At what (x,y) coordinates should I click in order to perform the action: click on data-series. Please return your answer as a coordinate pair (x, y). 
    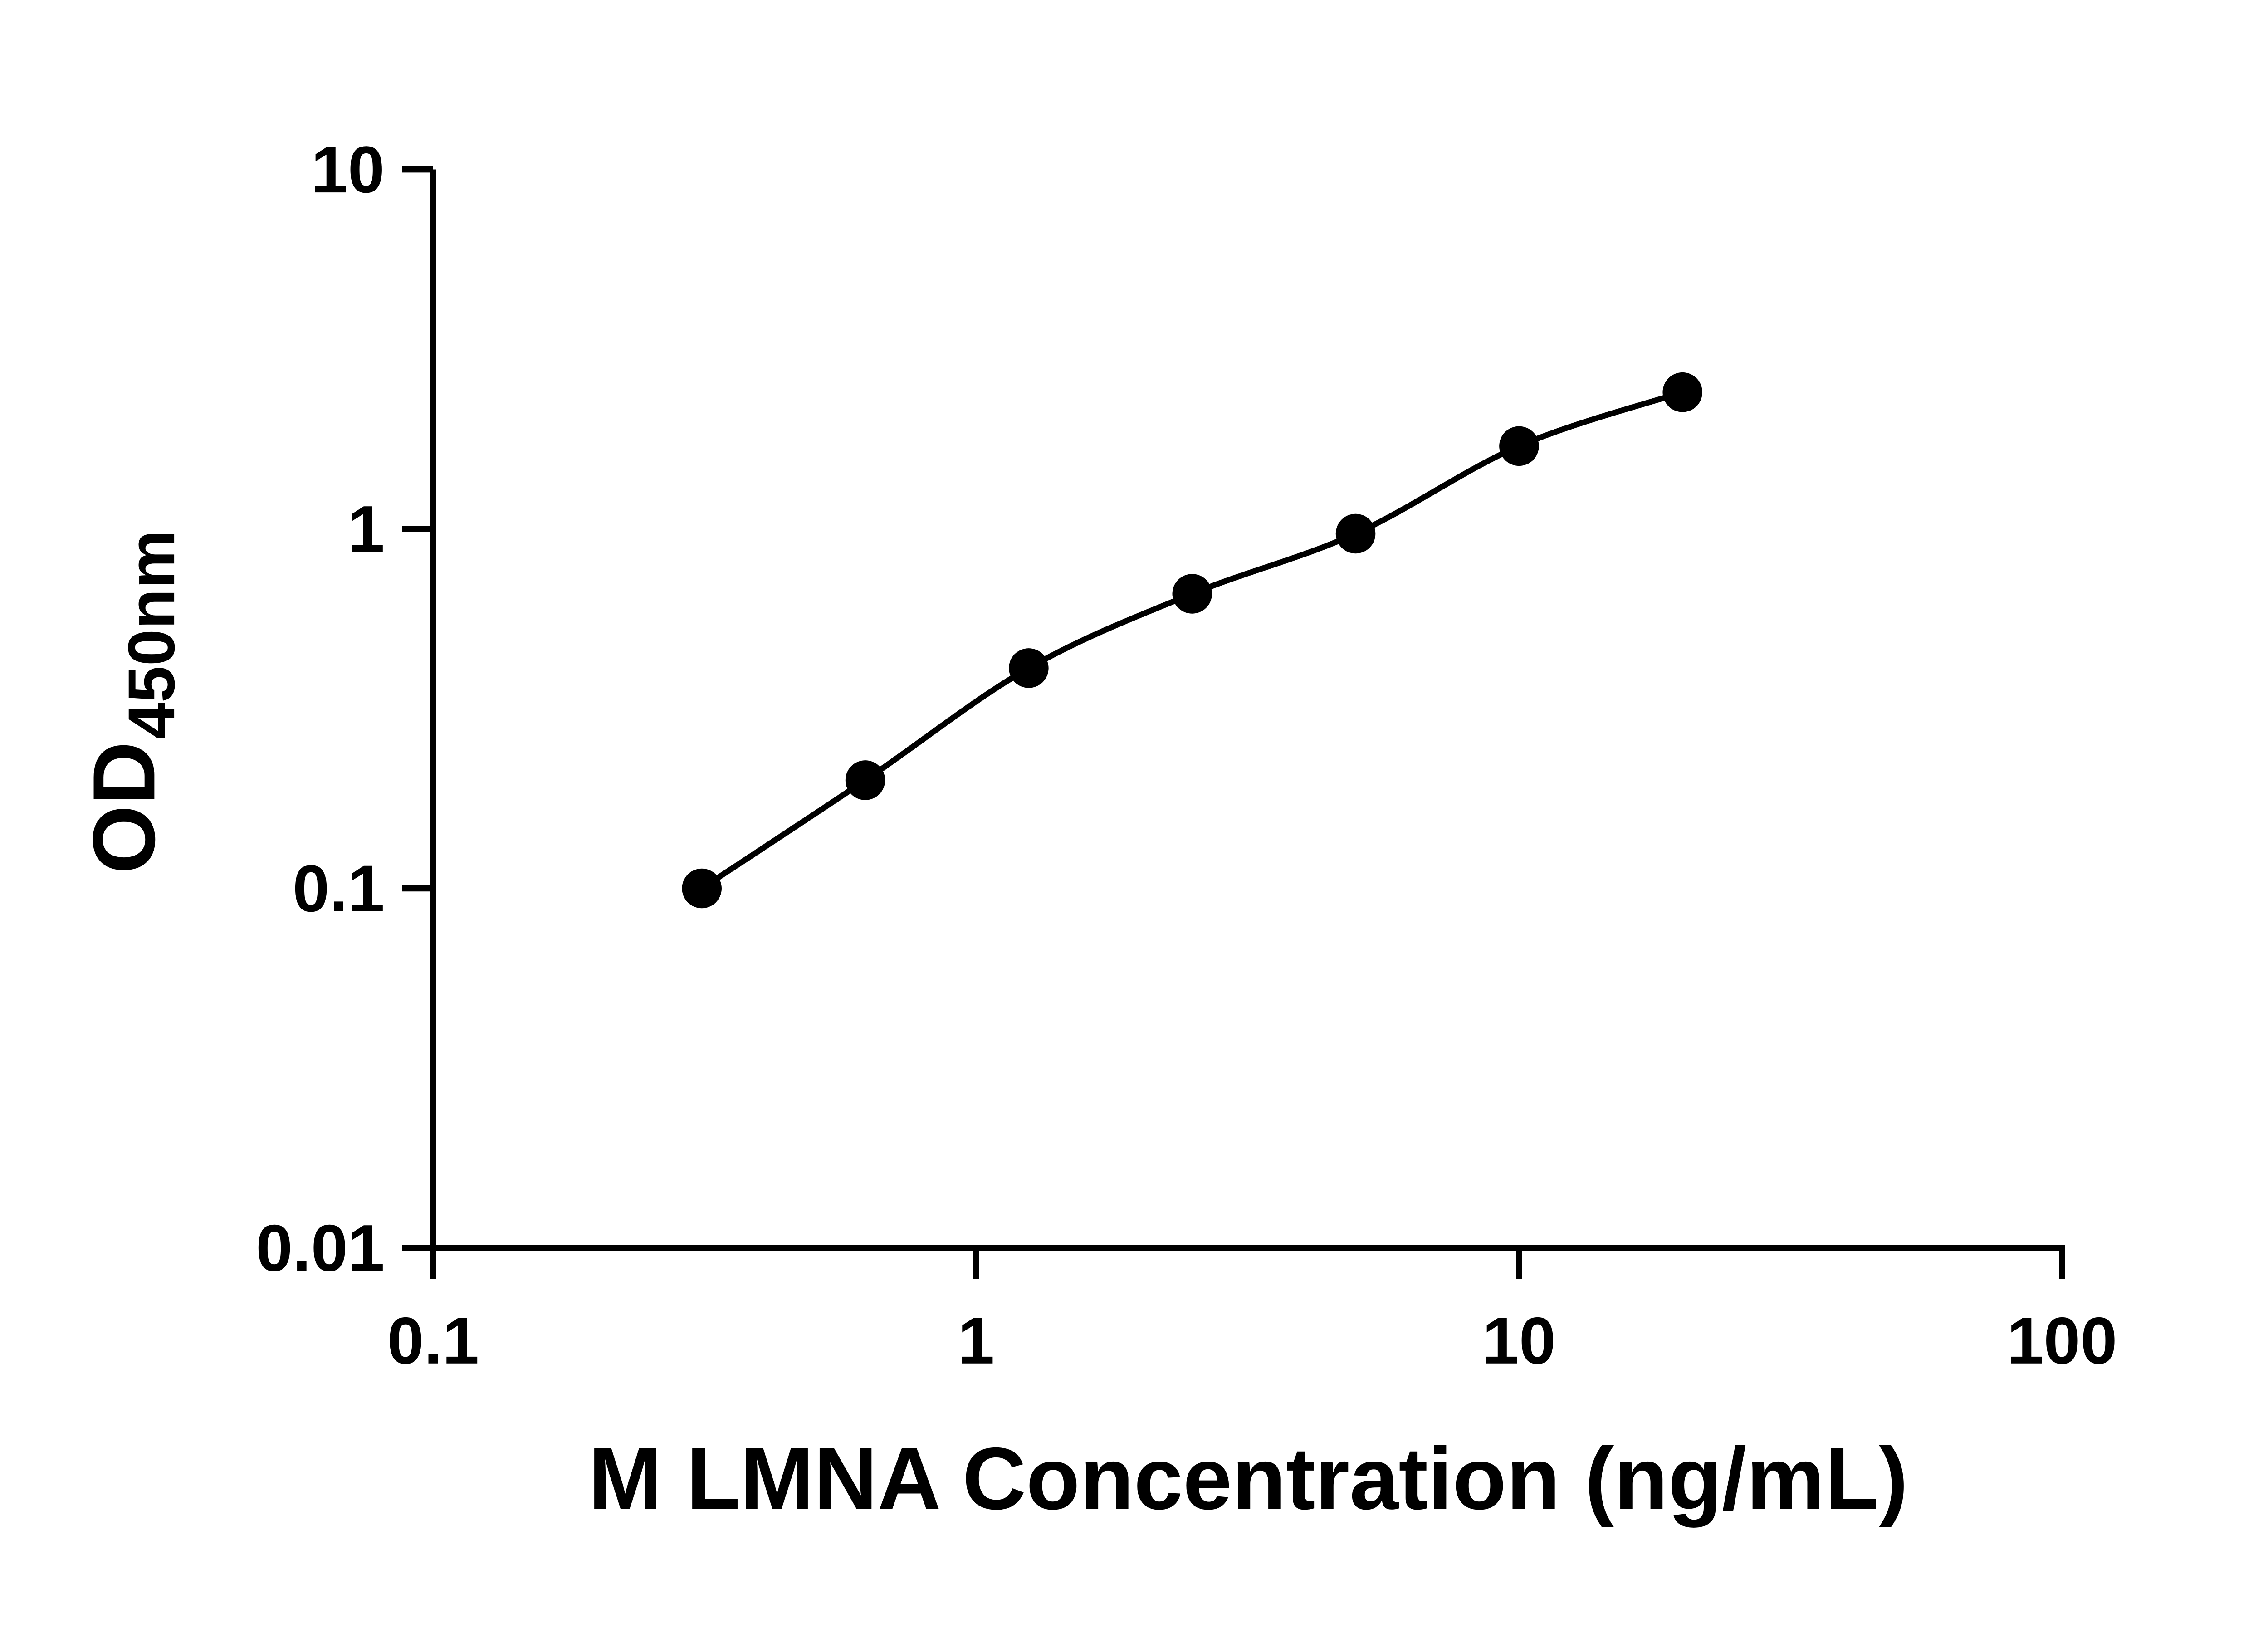
    Looking at the image, I should click on (1192, 640).